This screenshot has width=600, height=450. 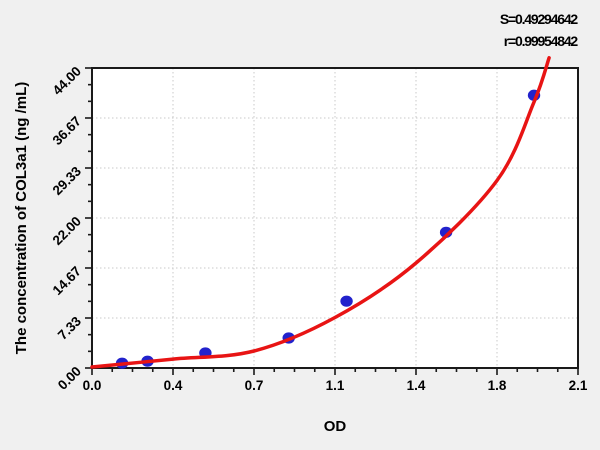 I want to click on x-axis-ticks, so click(x=335, y=371).